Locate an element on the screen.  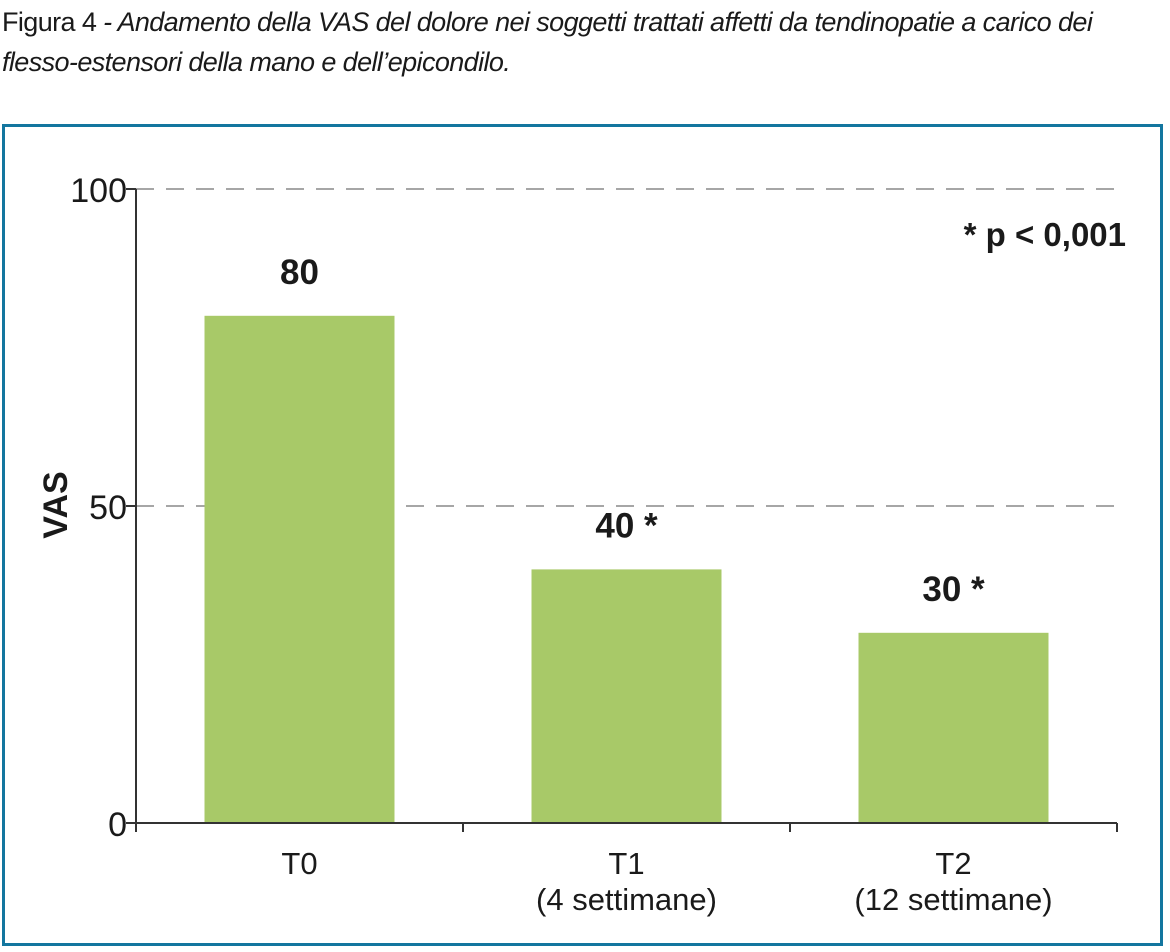
value-label: 40 * is located at coordinates (626, 525).